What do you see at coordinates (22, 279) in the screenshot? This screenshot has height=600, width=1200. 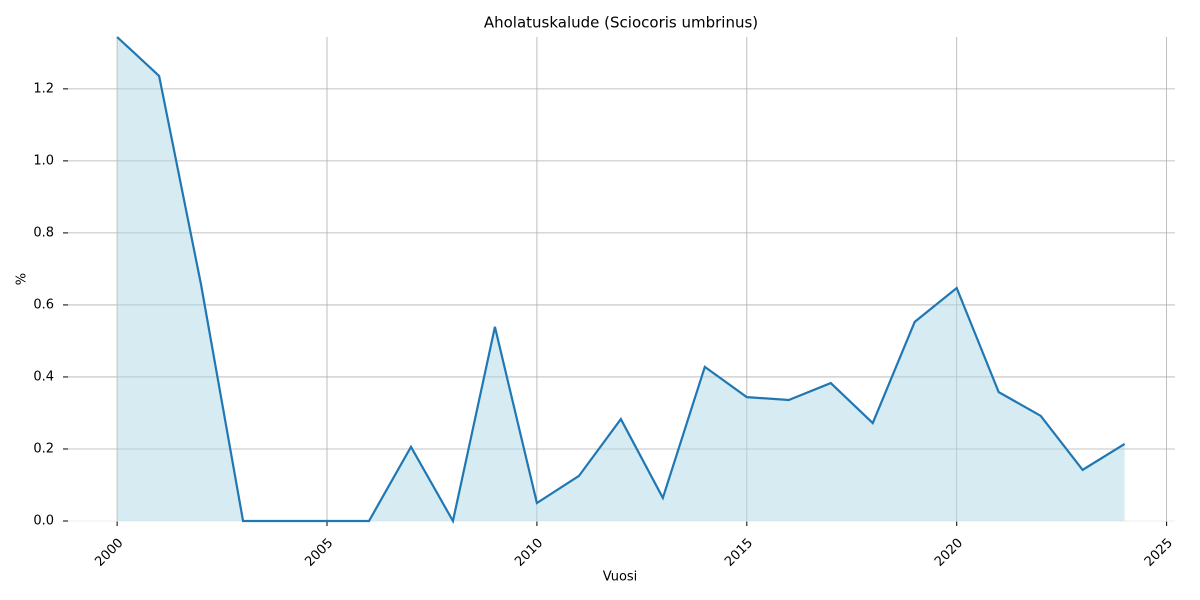 I see `y-axis-label: %` at bounding box center [22, 279].